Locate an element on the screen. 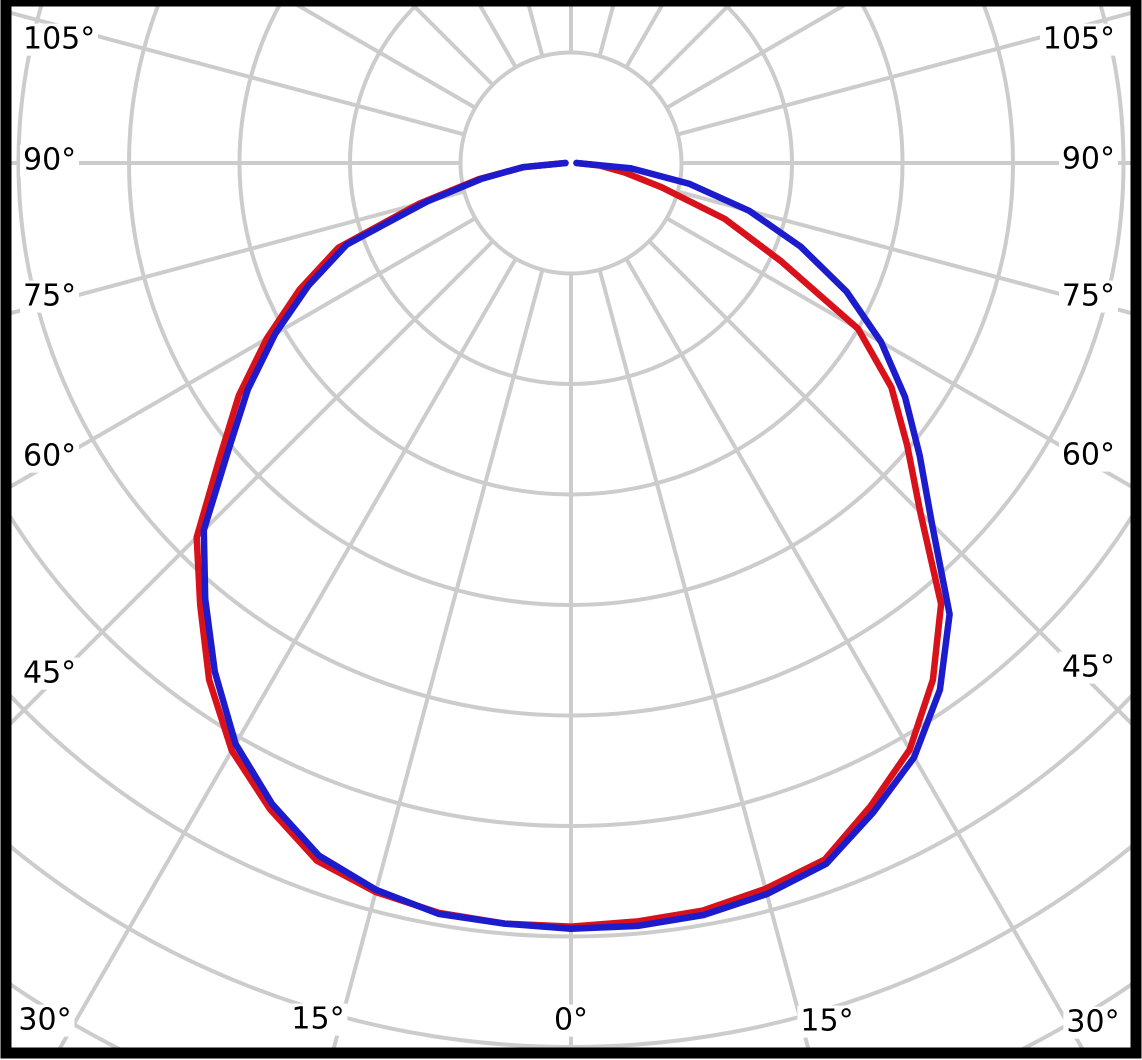 This screenshot has width=1142, height=1060. angle-label-right-45: 45° is located at coordinates (1088, 668).